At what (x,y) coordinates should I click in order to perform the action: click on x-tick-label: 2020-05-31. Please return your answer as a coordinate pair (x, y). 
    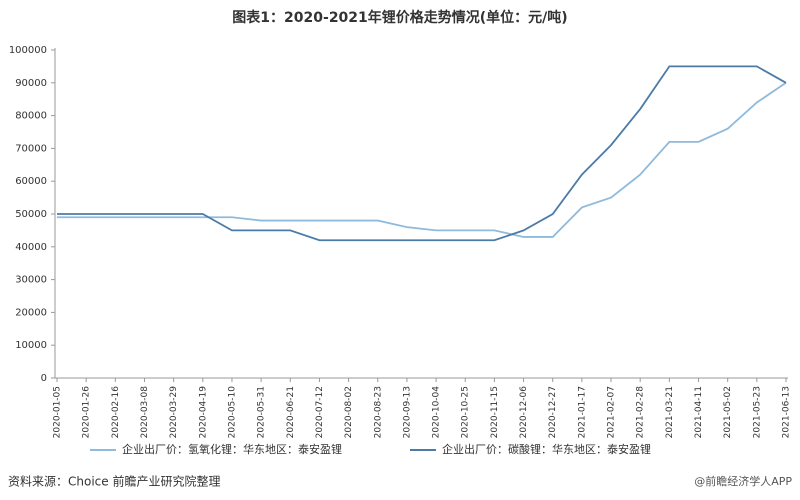
    Looking at the image, I should click on (262, 412).